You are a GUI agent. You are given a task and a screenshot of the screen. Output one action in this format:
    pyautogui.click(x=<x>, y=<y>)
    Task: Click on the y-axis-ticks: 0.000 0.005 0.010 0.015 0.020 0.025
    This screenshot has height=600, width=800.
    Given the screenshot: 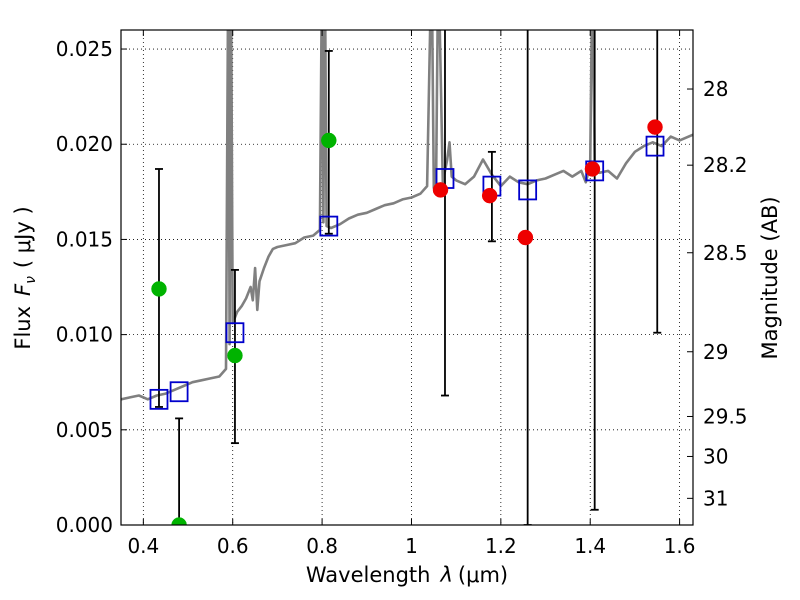 What is the action you would take?
    pyautogui.click(x=91, y=287)
    